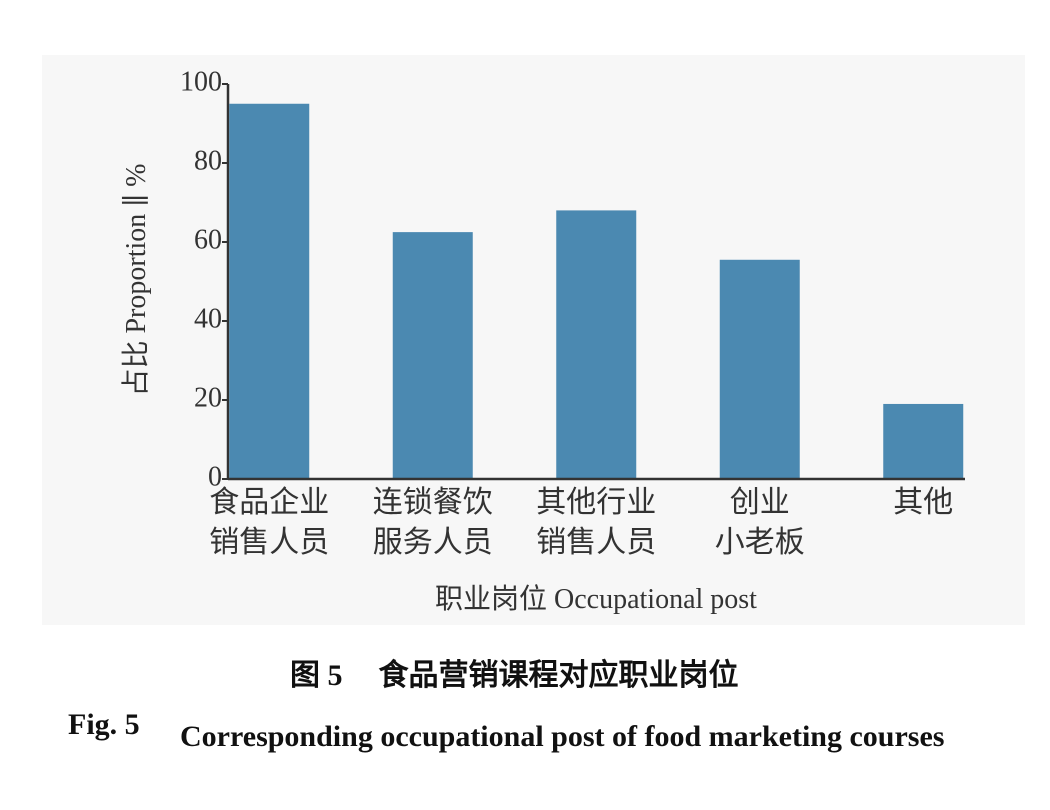 The width and height of the screenshot is (1050, 810). Describe the element at coordinates (596, 599) in the screenshot. I see `x-axis-label: 职业岗位 Occupational post` at that location.